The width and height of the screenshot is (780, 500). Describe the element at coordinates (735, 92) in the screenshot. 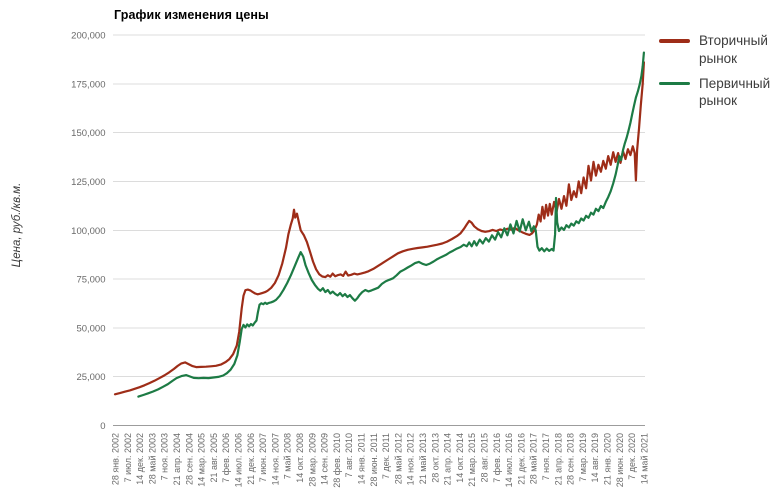

I see `legend-label-primary-market: Первичный рынок` at that location.